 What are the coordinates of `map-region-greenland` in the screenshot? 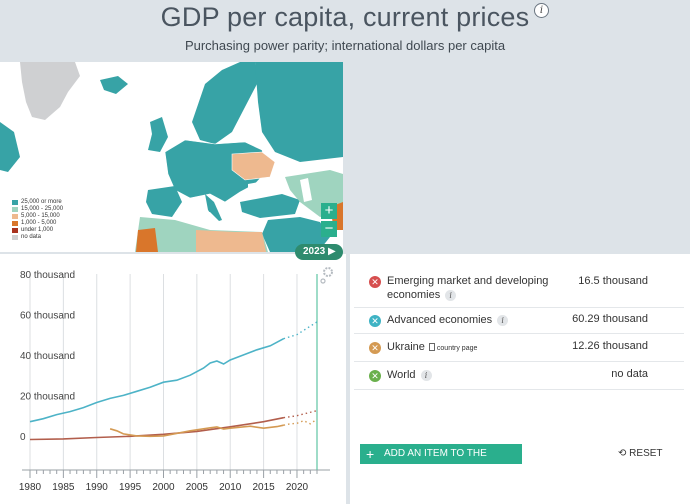 It's located at (50, 91).